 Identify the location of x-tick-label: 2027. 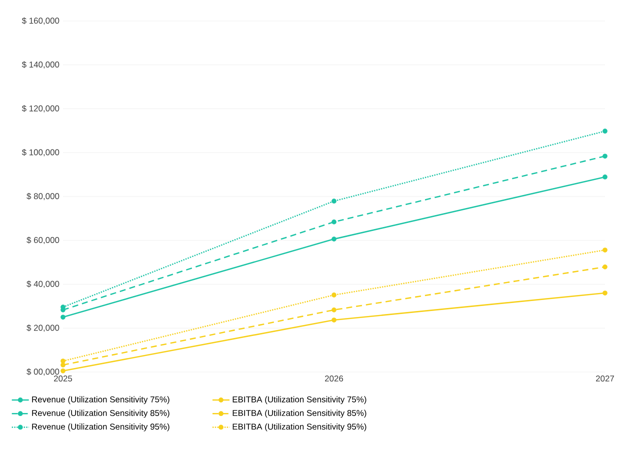
(605, 379).